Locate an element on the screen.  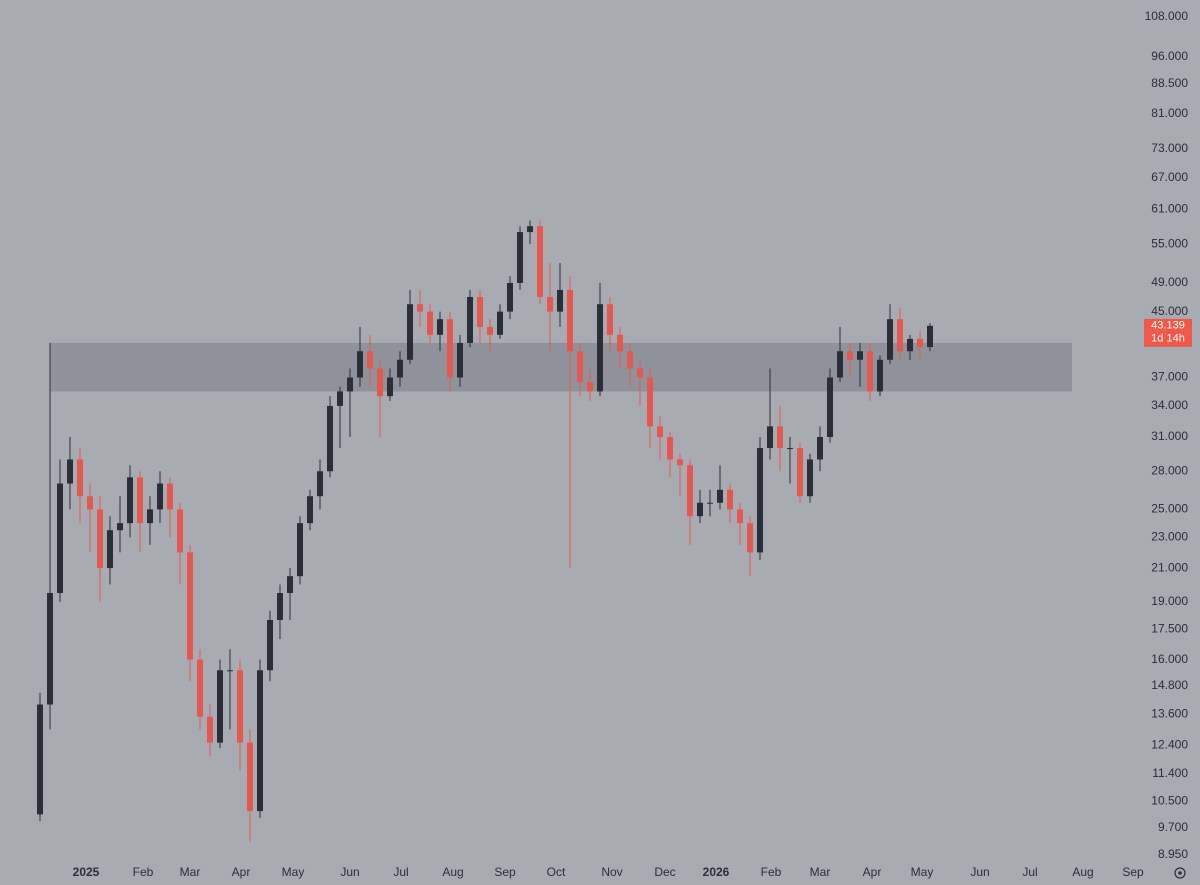
y-tick-label: 16.000 is located at coordinates (1169, 659).